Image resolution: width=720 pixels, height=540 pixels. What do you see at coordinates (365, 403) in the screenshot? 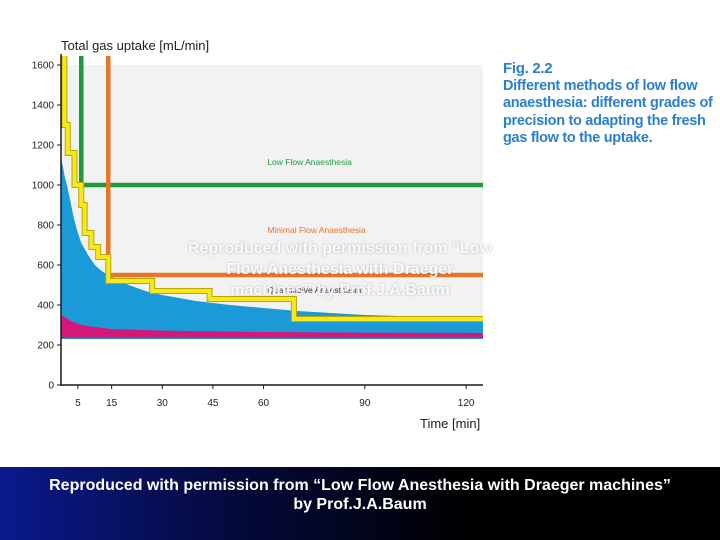
I see `x-tick-label: 90` at bounding box center [365, 403].